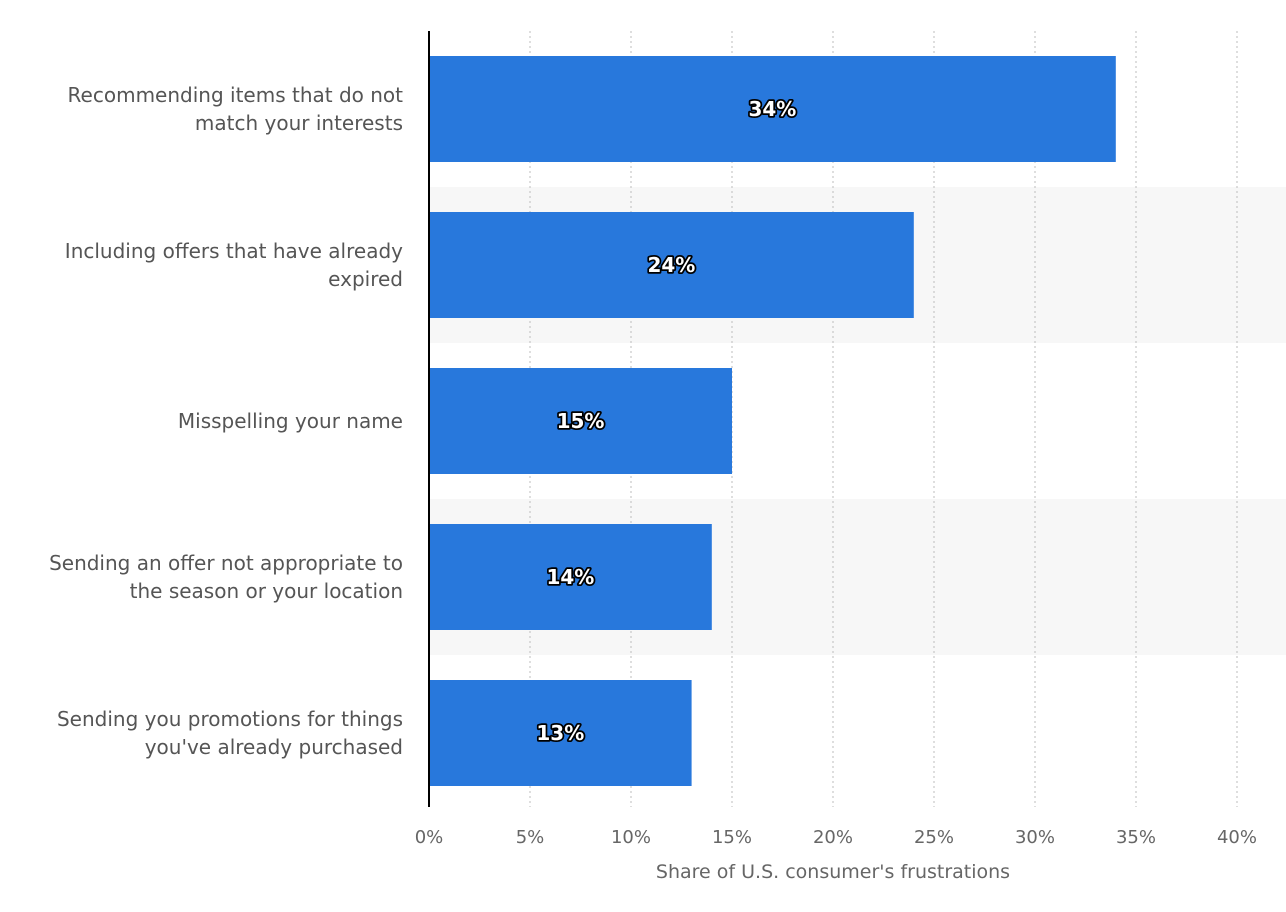 The image size is (1286, 912). I want to click on x-tick-labels: 0% 5% 10% 15% 20% 25% 30% 35% 40%, so click(836, 837).